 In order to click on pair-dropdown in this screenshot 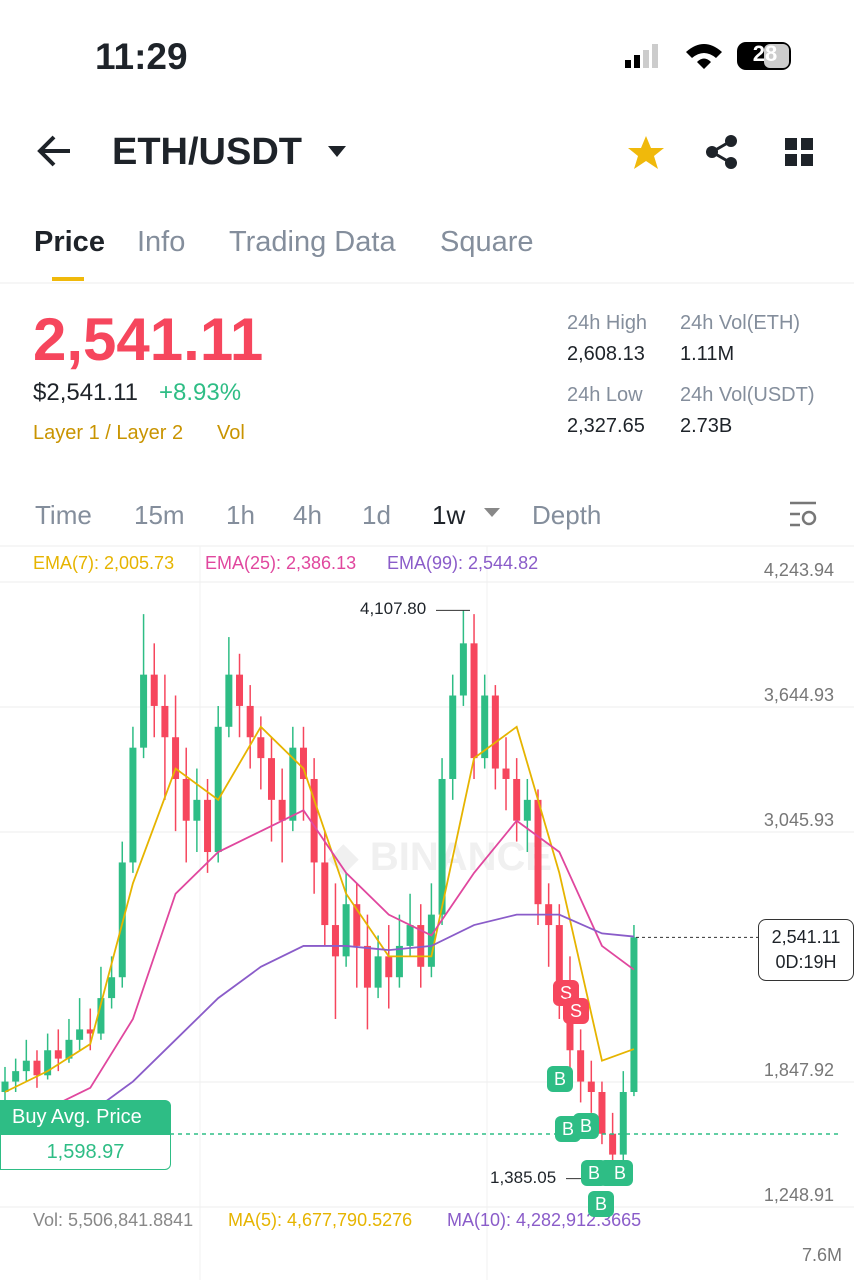, I will do `click(337, 151)`.